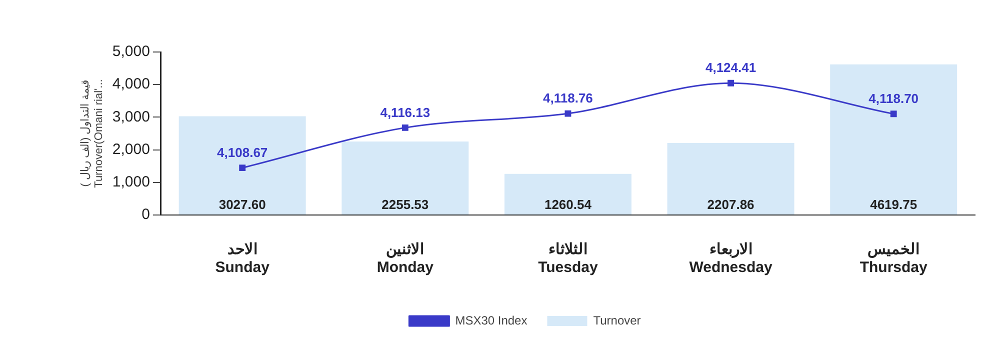 Image resolution: width=1000 pixels, height=343 pixels. I want to click on y-tick-label: 2,000, so click(131, 149).